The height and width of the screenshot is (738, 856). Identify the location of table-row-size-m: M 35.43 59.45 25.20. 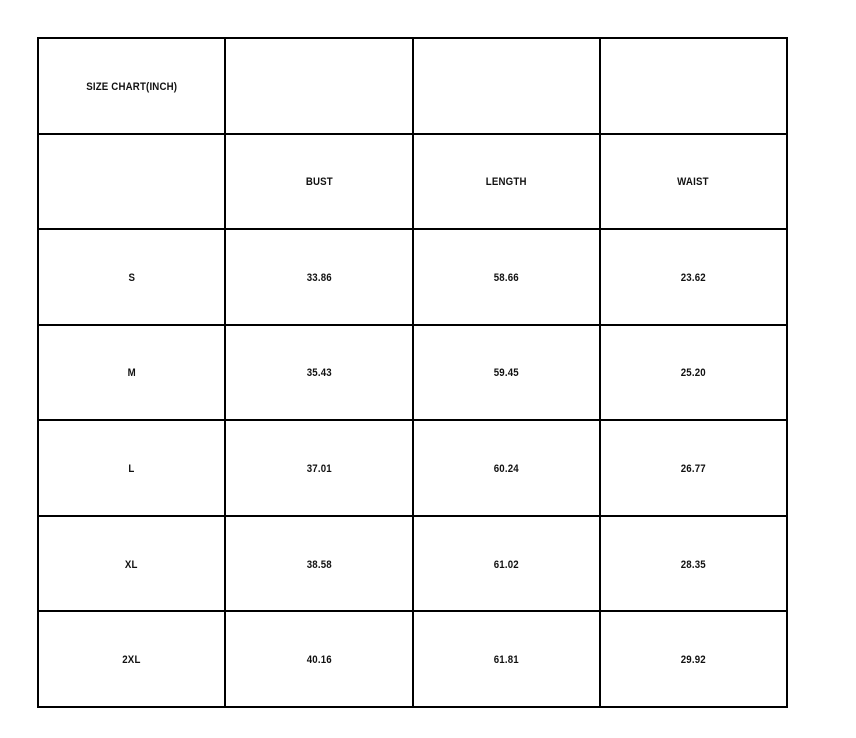
(412, 372).